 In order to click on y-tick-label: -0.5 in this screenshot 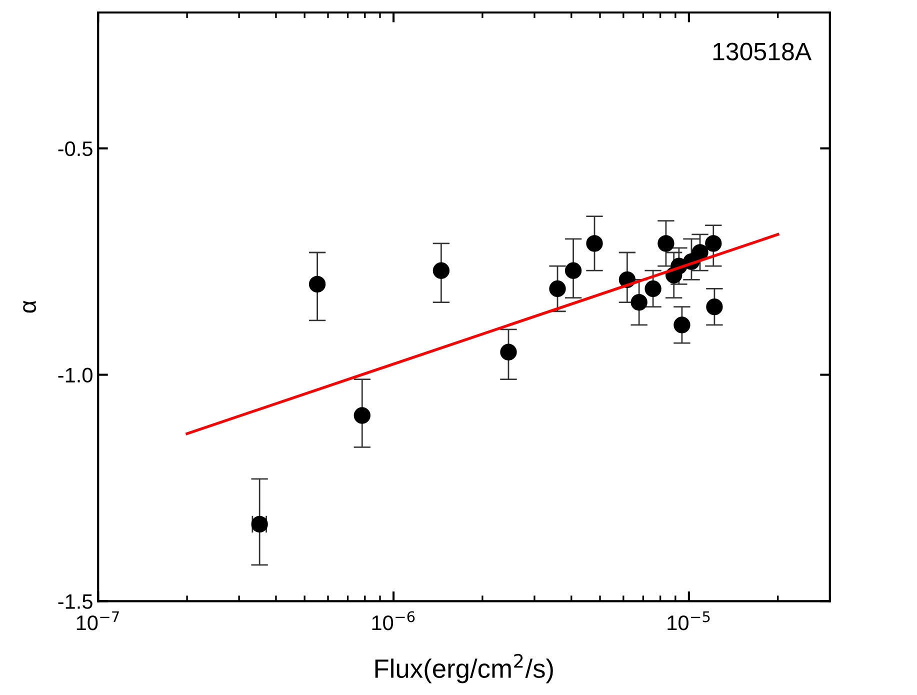, I will do `click(75, 148)`.